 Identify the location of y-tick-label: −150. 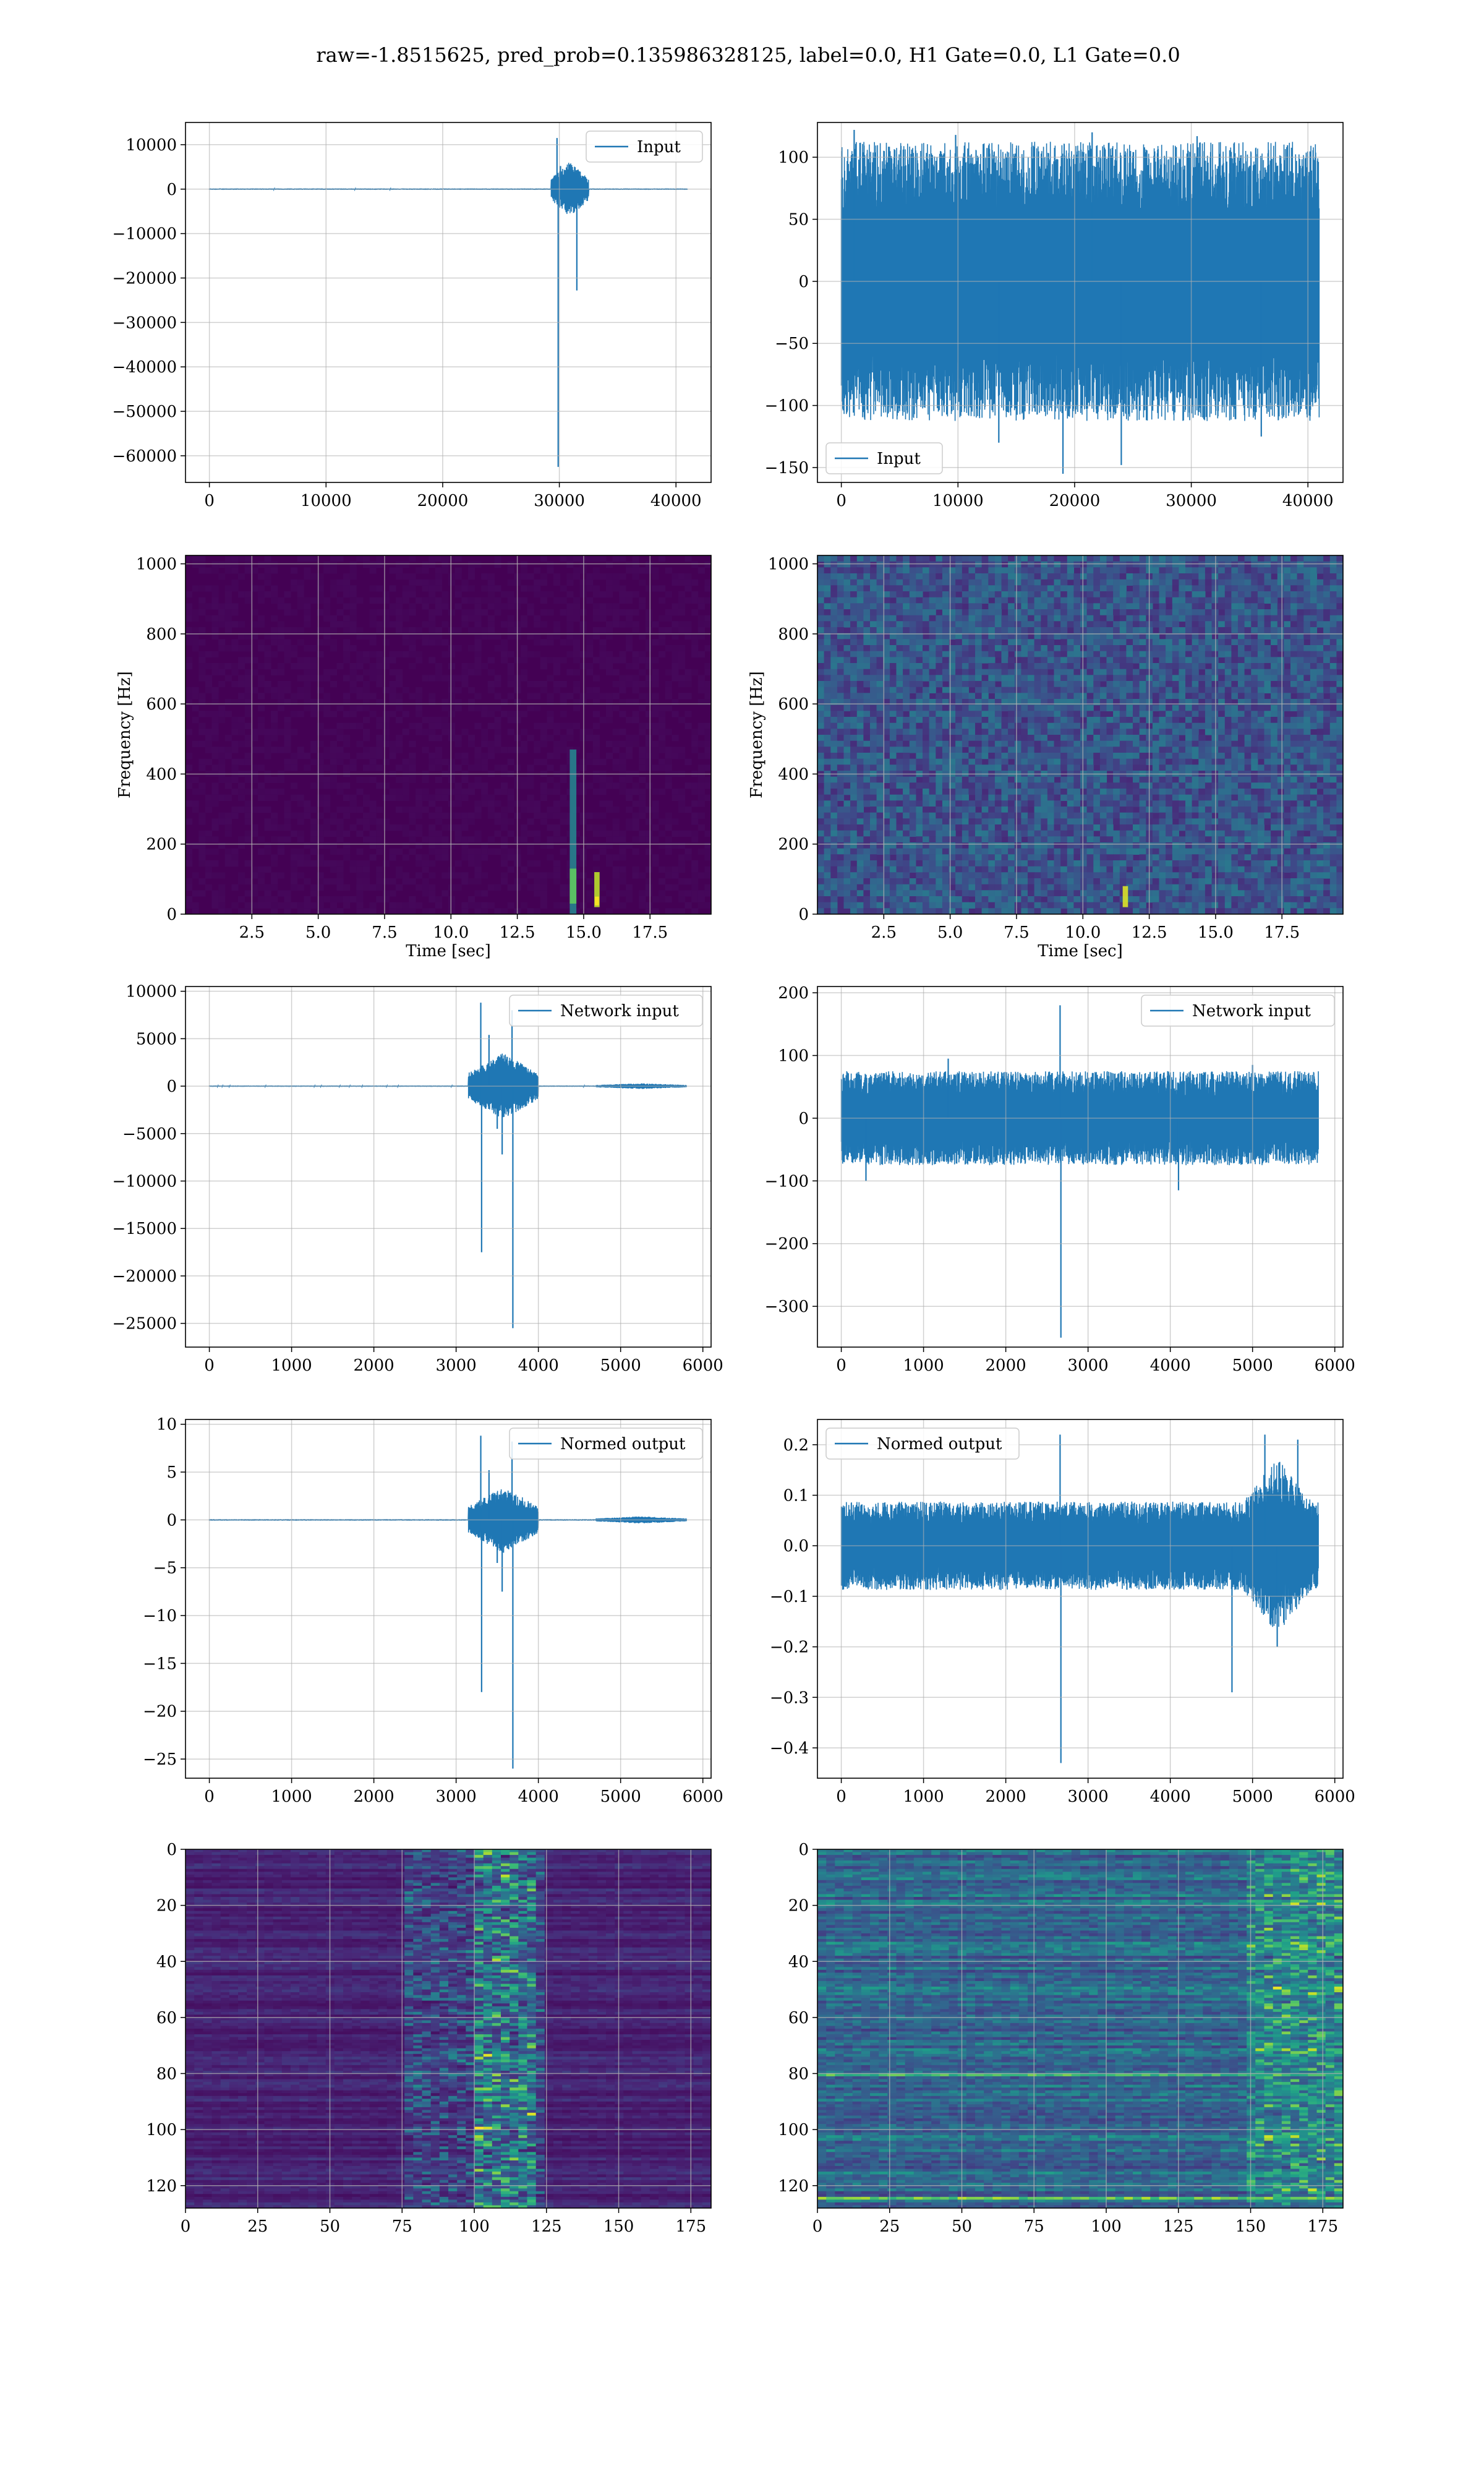
(787, 468).